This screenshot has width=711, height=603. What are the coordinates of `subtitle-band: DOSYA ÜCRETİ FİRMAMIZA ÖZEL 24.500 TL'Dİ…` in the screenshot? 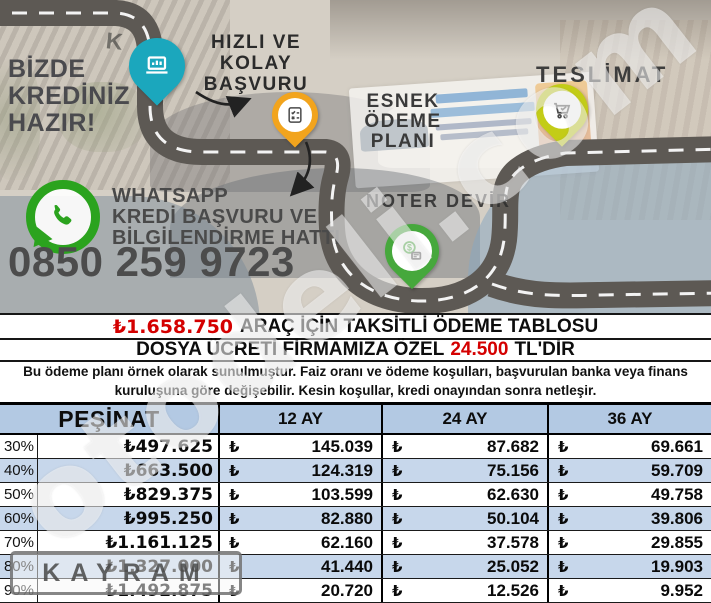 It's located at (355, 350).